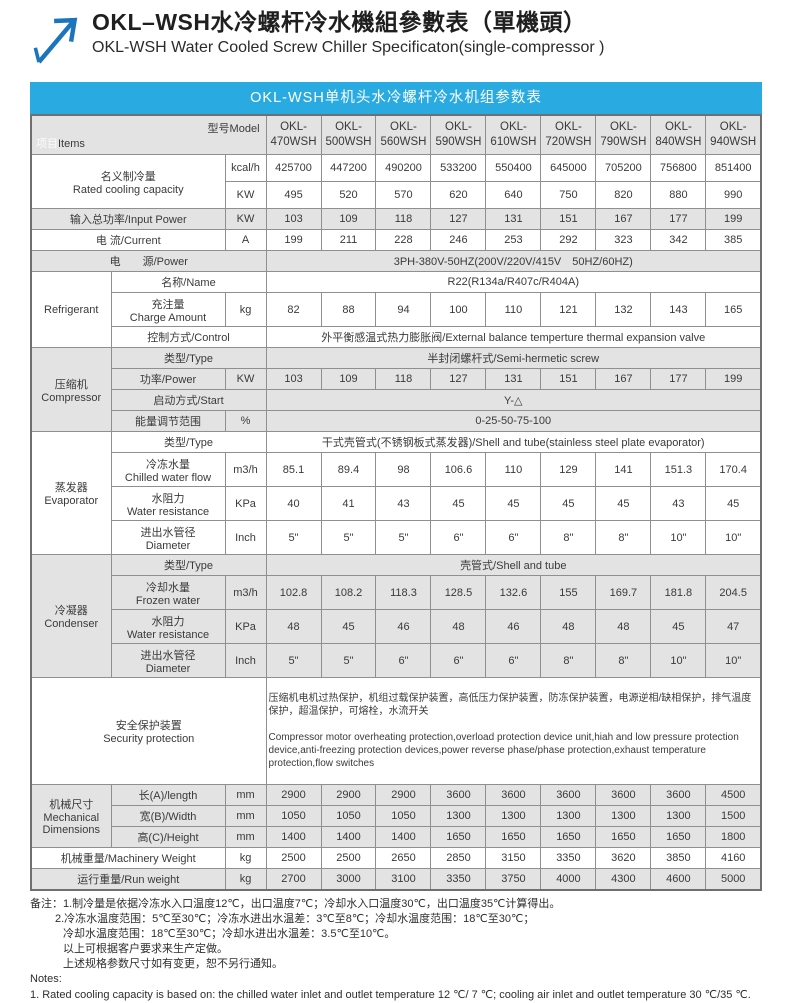  What do you see at coordinates (513, 565) in the screenshot?
I see `value-cell: 壳管式/Shell and tube` at bounding box center [513, 565].